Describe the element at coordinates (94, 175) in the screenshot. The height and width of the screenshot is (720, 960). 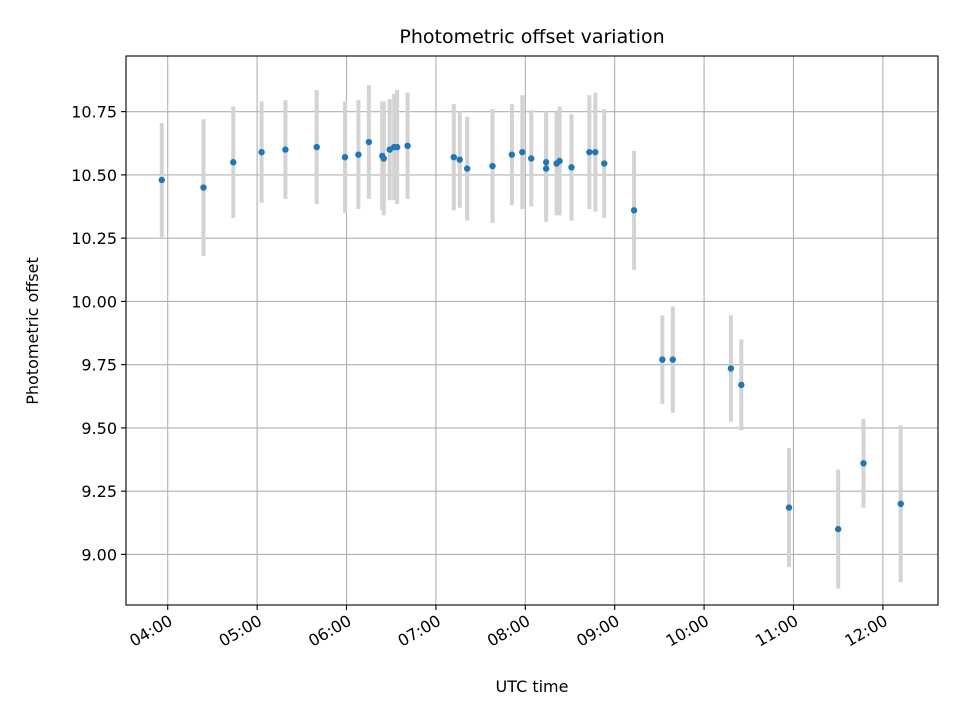
I see `y-tick-label: 10.50` at that location.